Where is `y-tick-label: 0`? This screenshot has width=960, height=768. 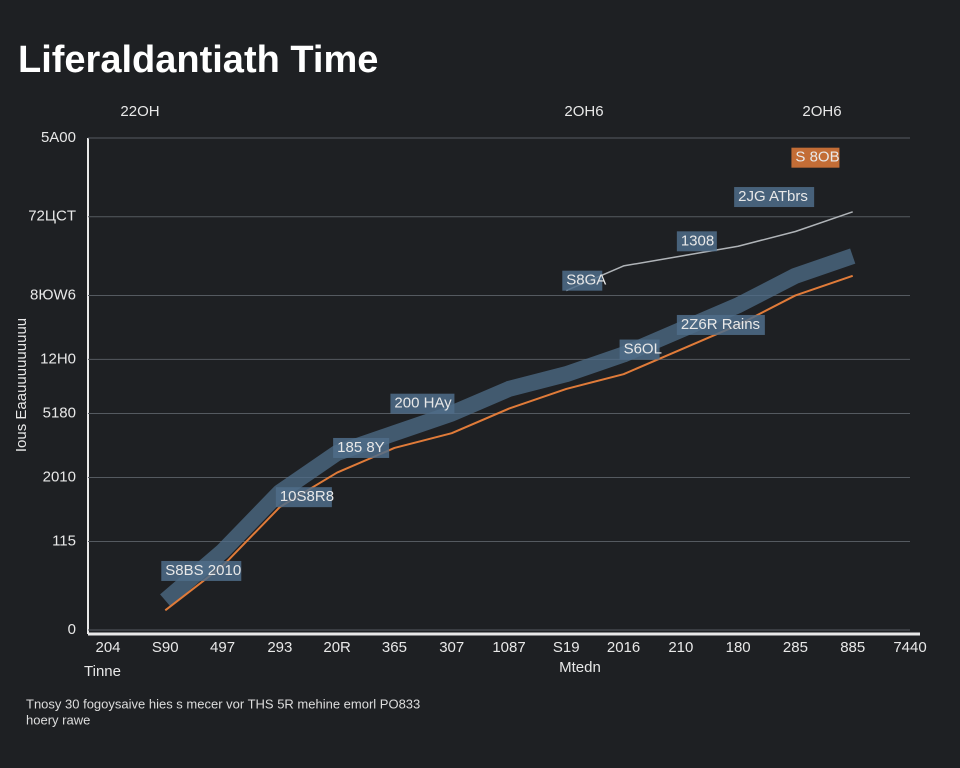
y-tick-label: 0 is located at coordinates (72, 629).